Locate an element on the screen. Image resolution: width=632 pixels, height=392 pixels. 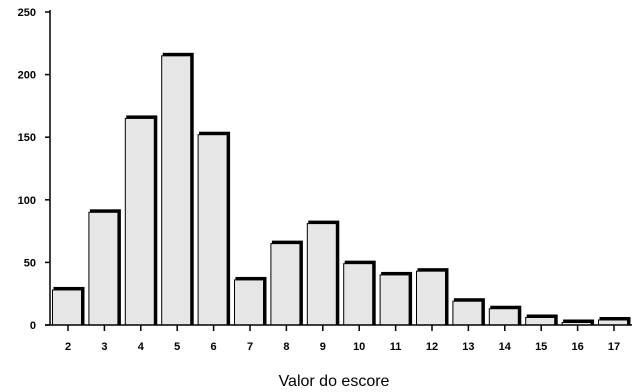
x-axis-label: Valor do escore is located at coordinates (334, 381).